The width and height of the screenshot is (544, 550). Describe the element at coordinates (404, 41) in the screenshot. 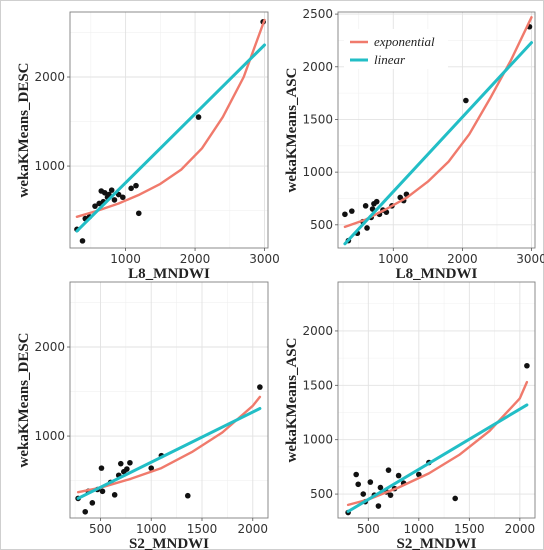

I see `legend-label-exponential: exponential` at that location.